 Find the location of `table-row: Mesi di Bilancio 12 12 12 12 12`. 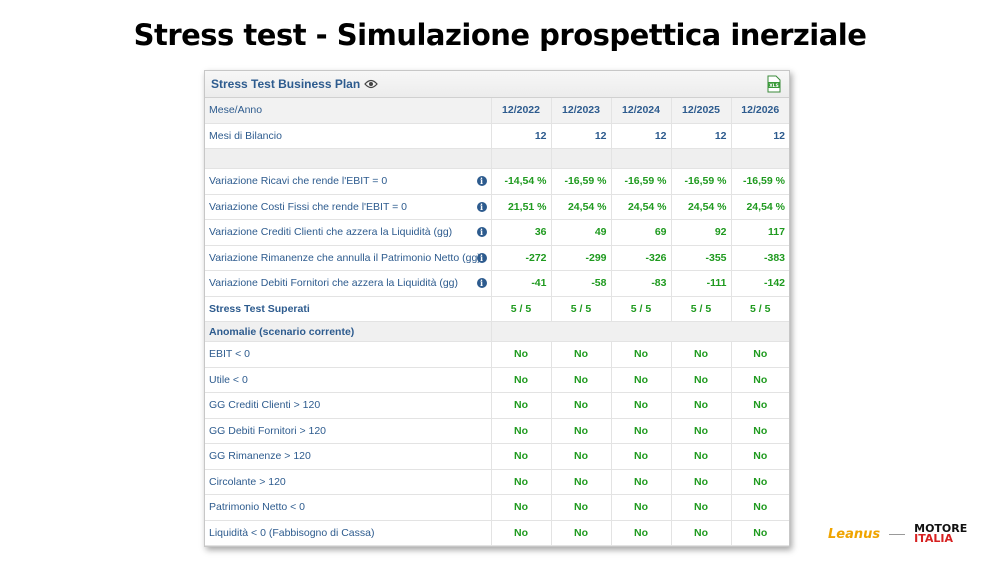

table-row: Mesi di Bilancio 12 12 12 12 12 is located at coordinates (497, 136).